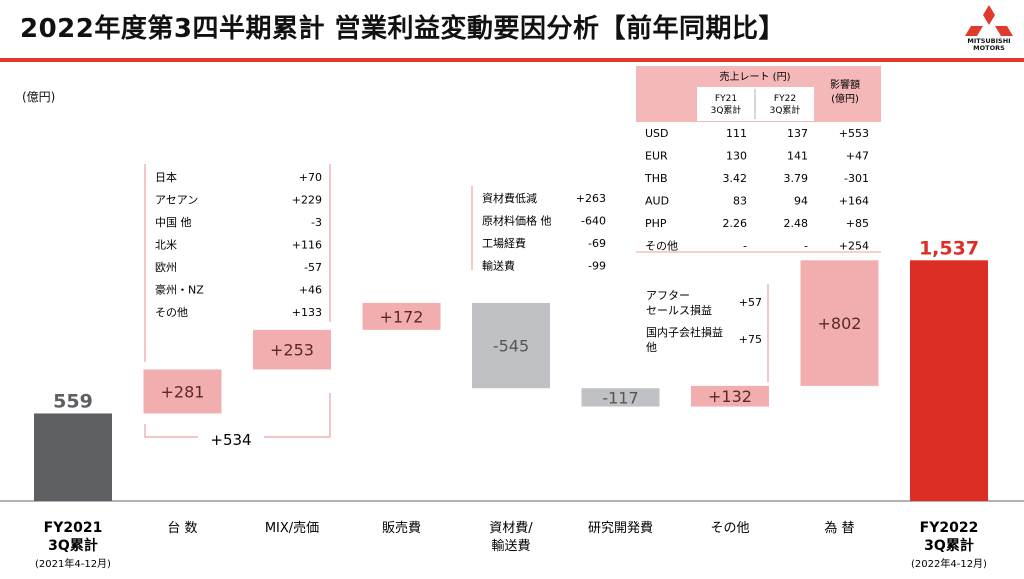 This screenshot has width=1024, height=579. Describe the element at coordinates (179, 290) in the screenshot. I see `volume-breakdown-label: 豪州・NZ` at that location.